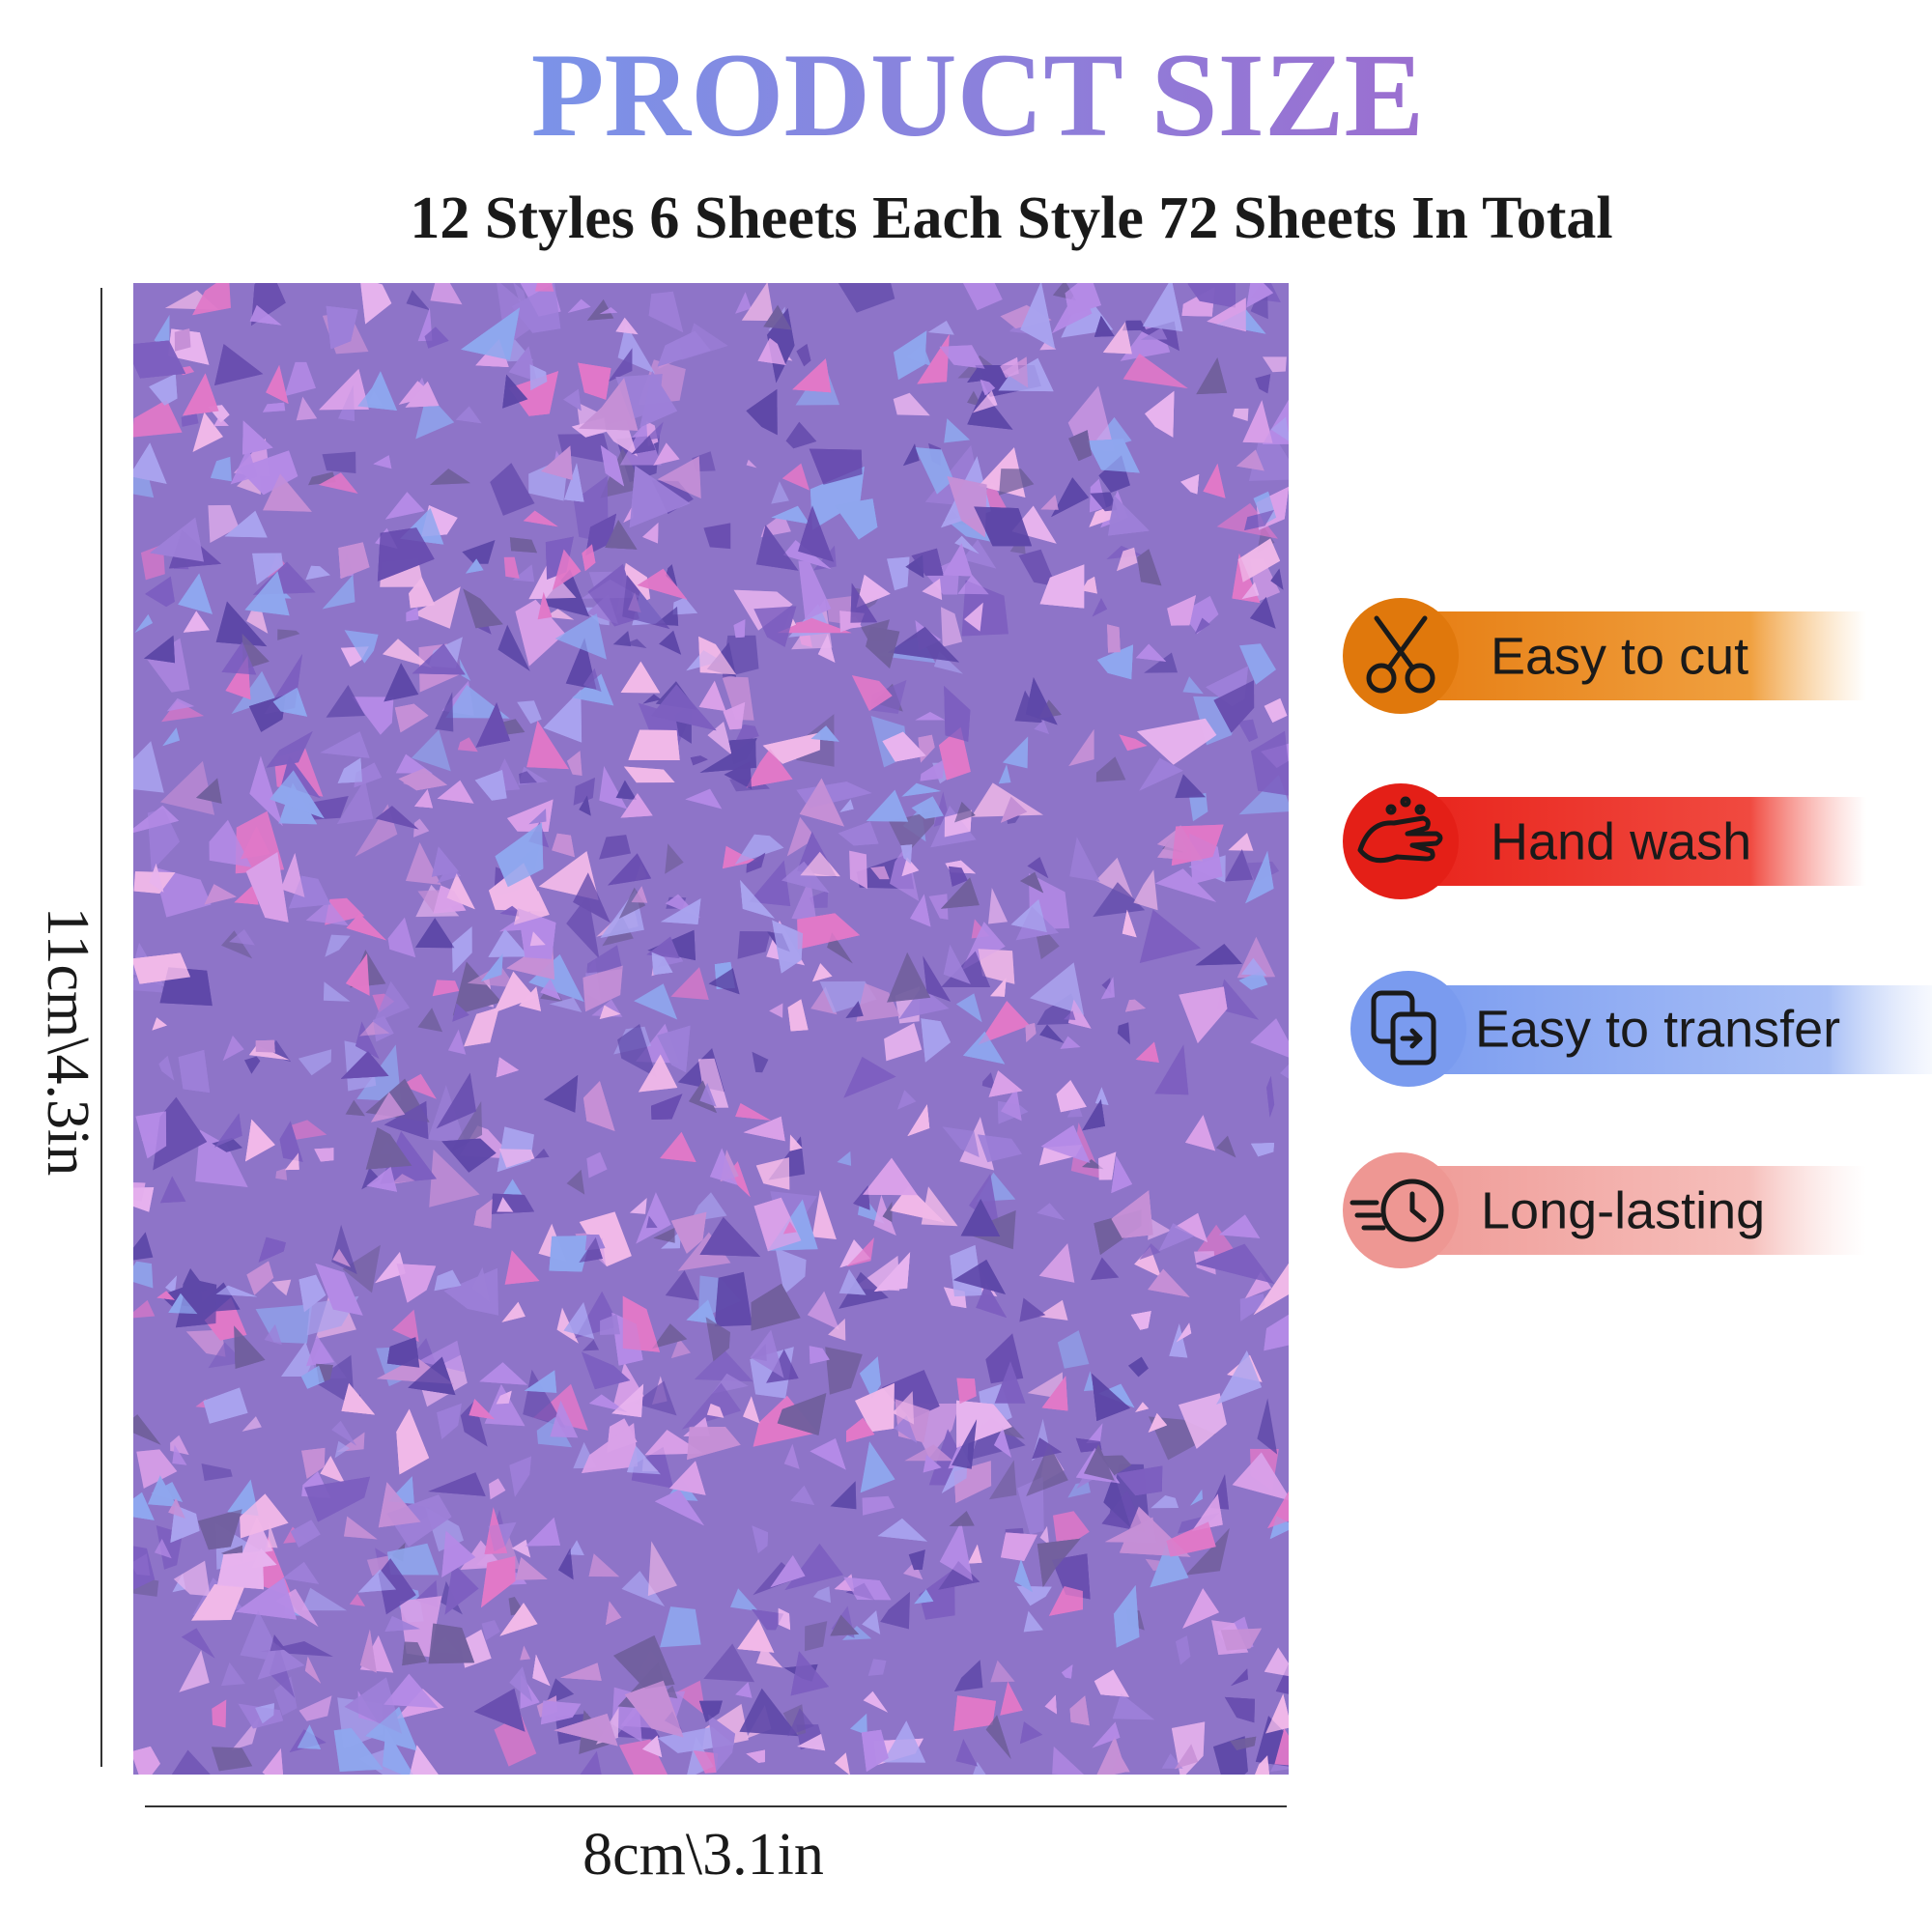  What do you see at coordinates (67, 1041) in the screenshot?
I see `height-label: 11cm\4.3in` at bounding box center [67, 1041].